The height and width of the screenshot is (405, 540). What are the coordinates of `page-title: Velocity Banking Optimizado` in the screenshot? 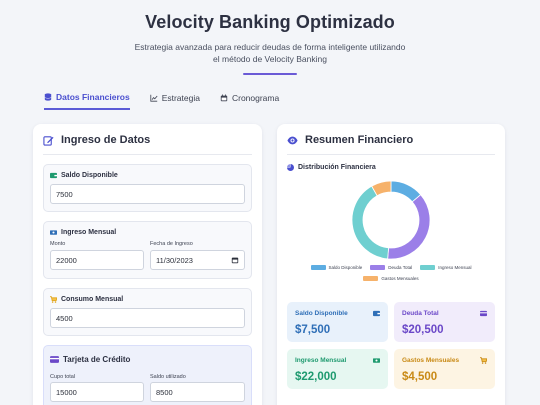 It's located at (270, 22).